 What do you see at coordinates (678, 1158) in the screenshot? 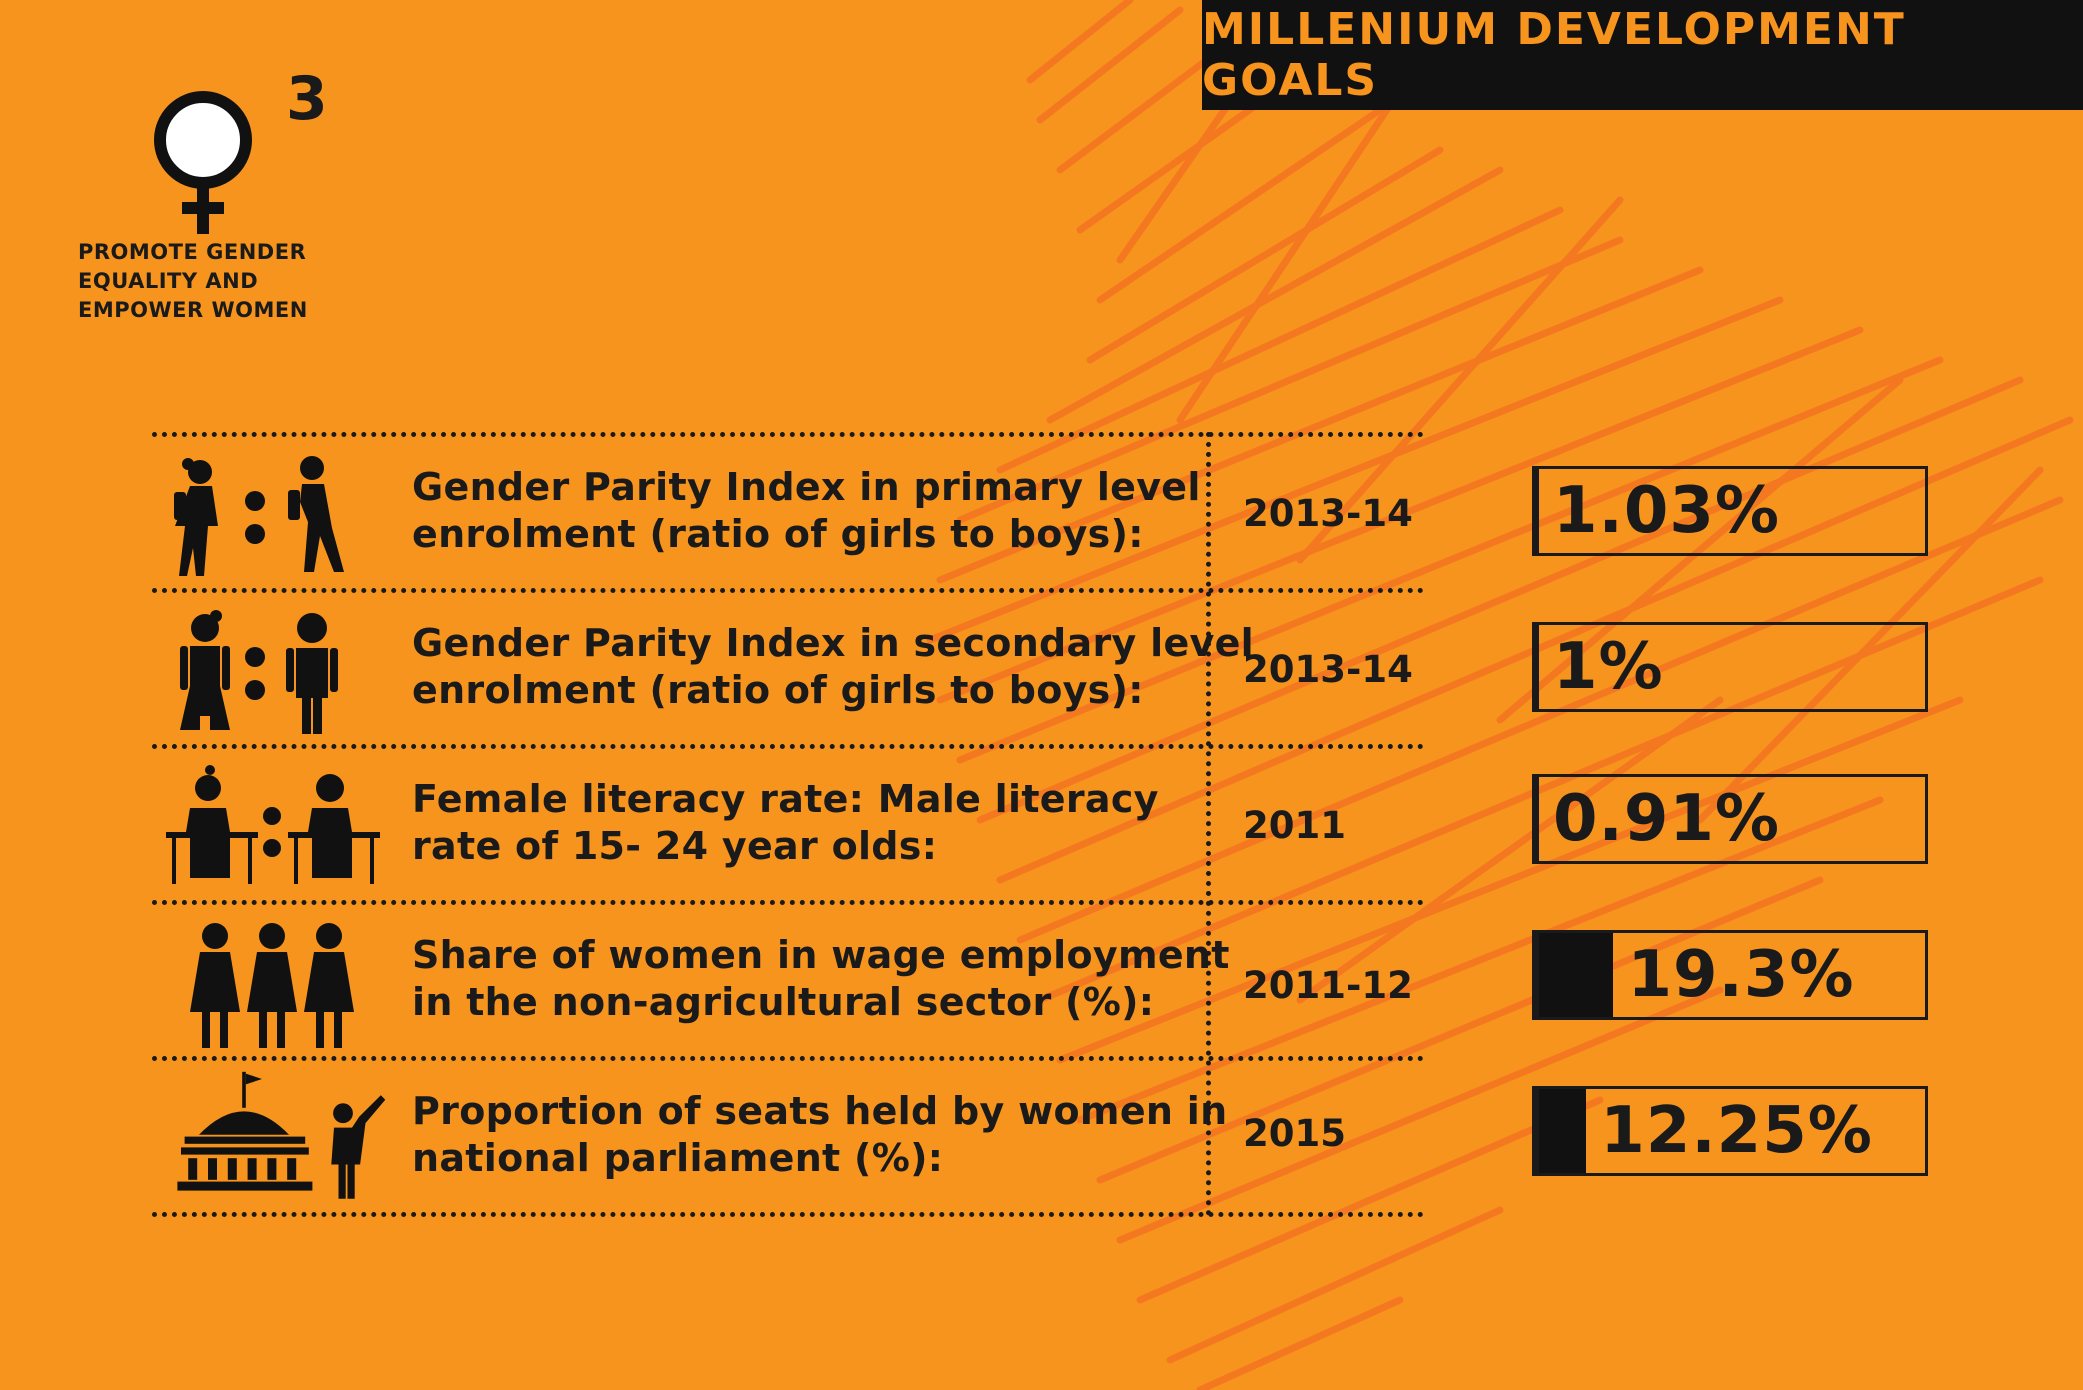
I see `indicator-label-line: national parliament (%):` at bounding box center [678, 1158].